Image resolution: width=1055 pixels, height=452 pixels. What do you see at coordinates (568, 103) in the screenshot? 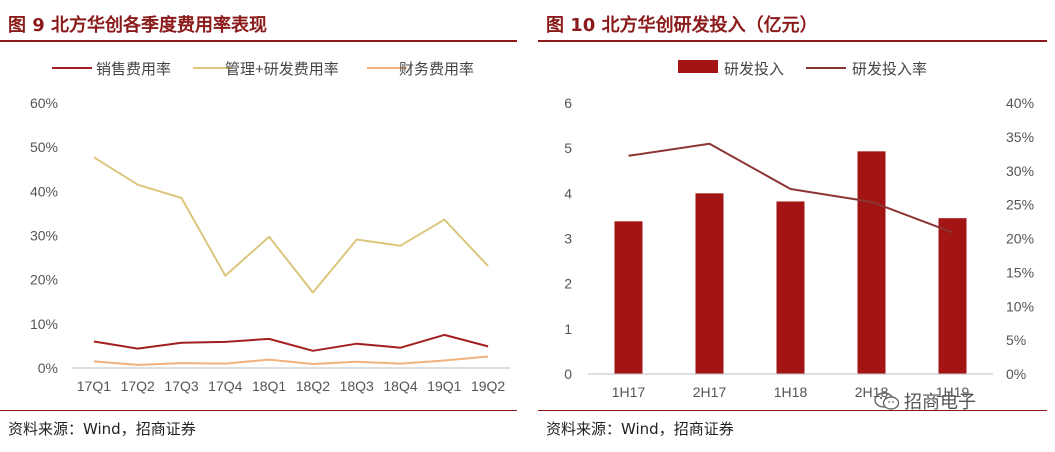
I see `y-left-tick-label: 6` at bounding box center [568, 103].